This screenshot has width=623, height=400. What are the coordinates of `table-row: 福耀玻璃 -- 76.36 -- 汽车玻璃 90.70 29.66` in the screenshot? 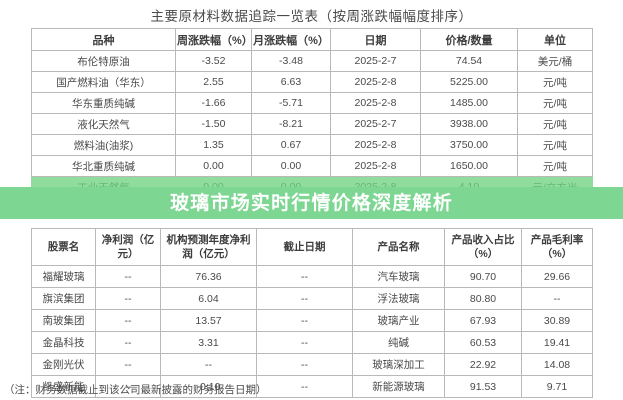 It's located at (312, 276).